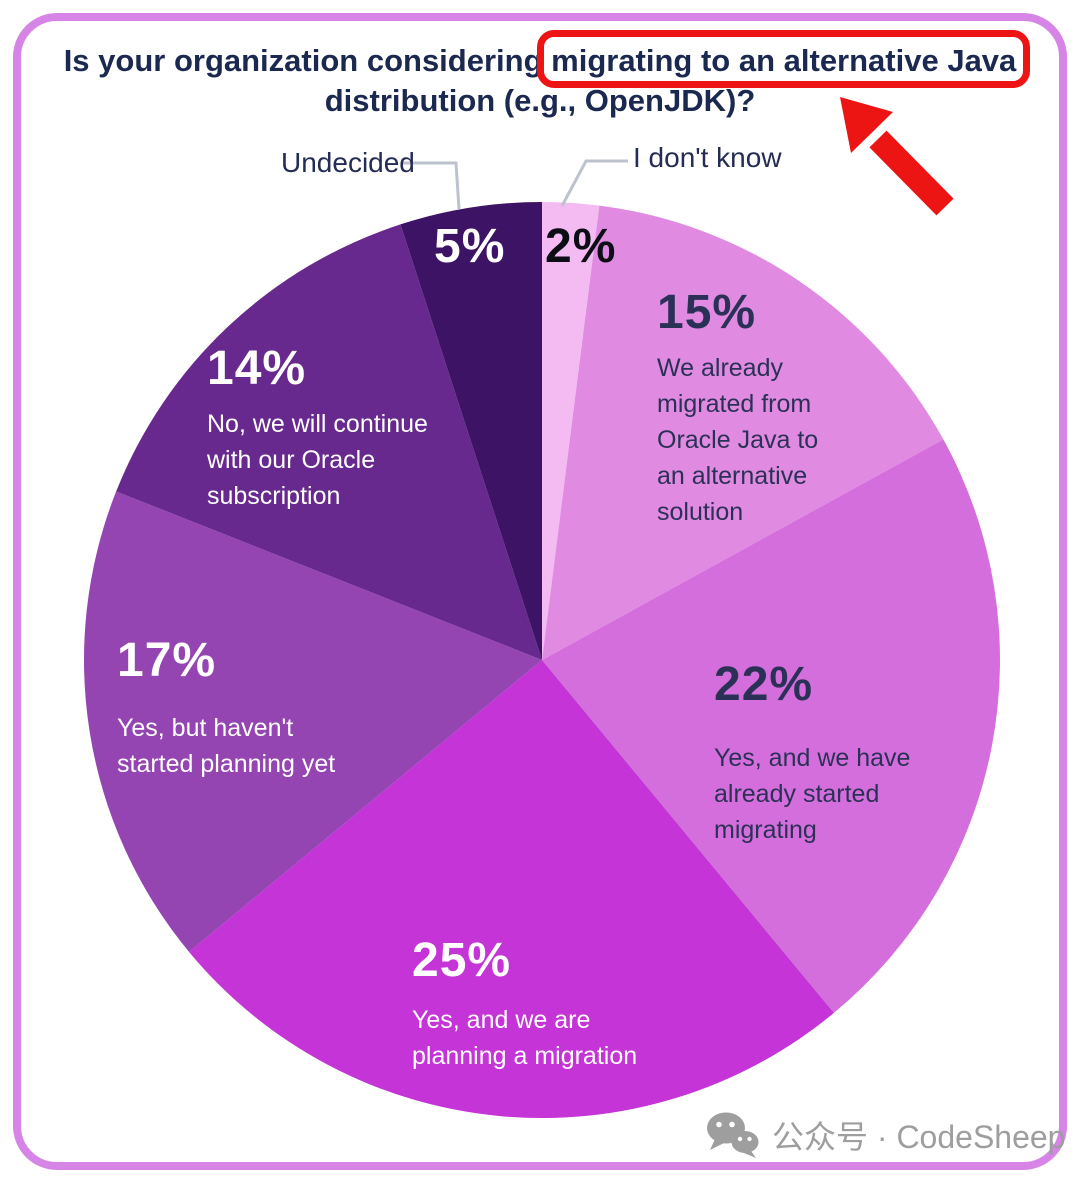 Image resolution: width=1080 pixels, height=1183 pixels. I want to click on slice-label-undecided: 5%, so click(469, 247).